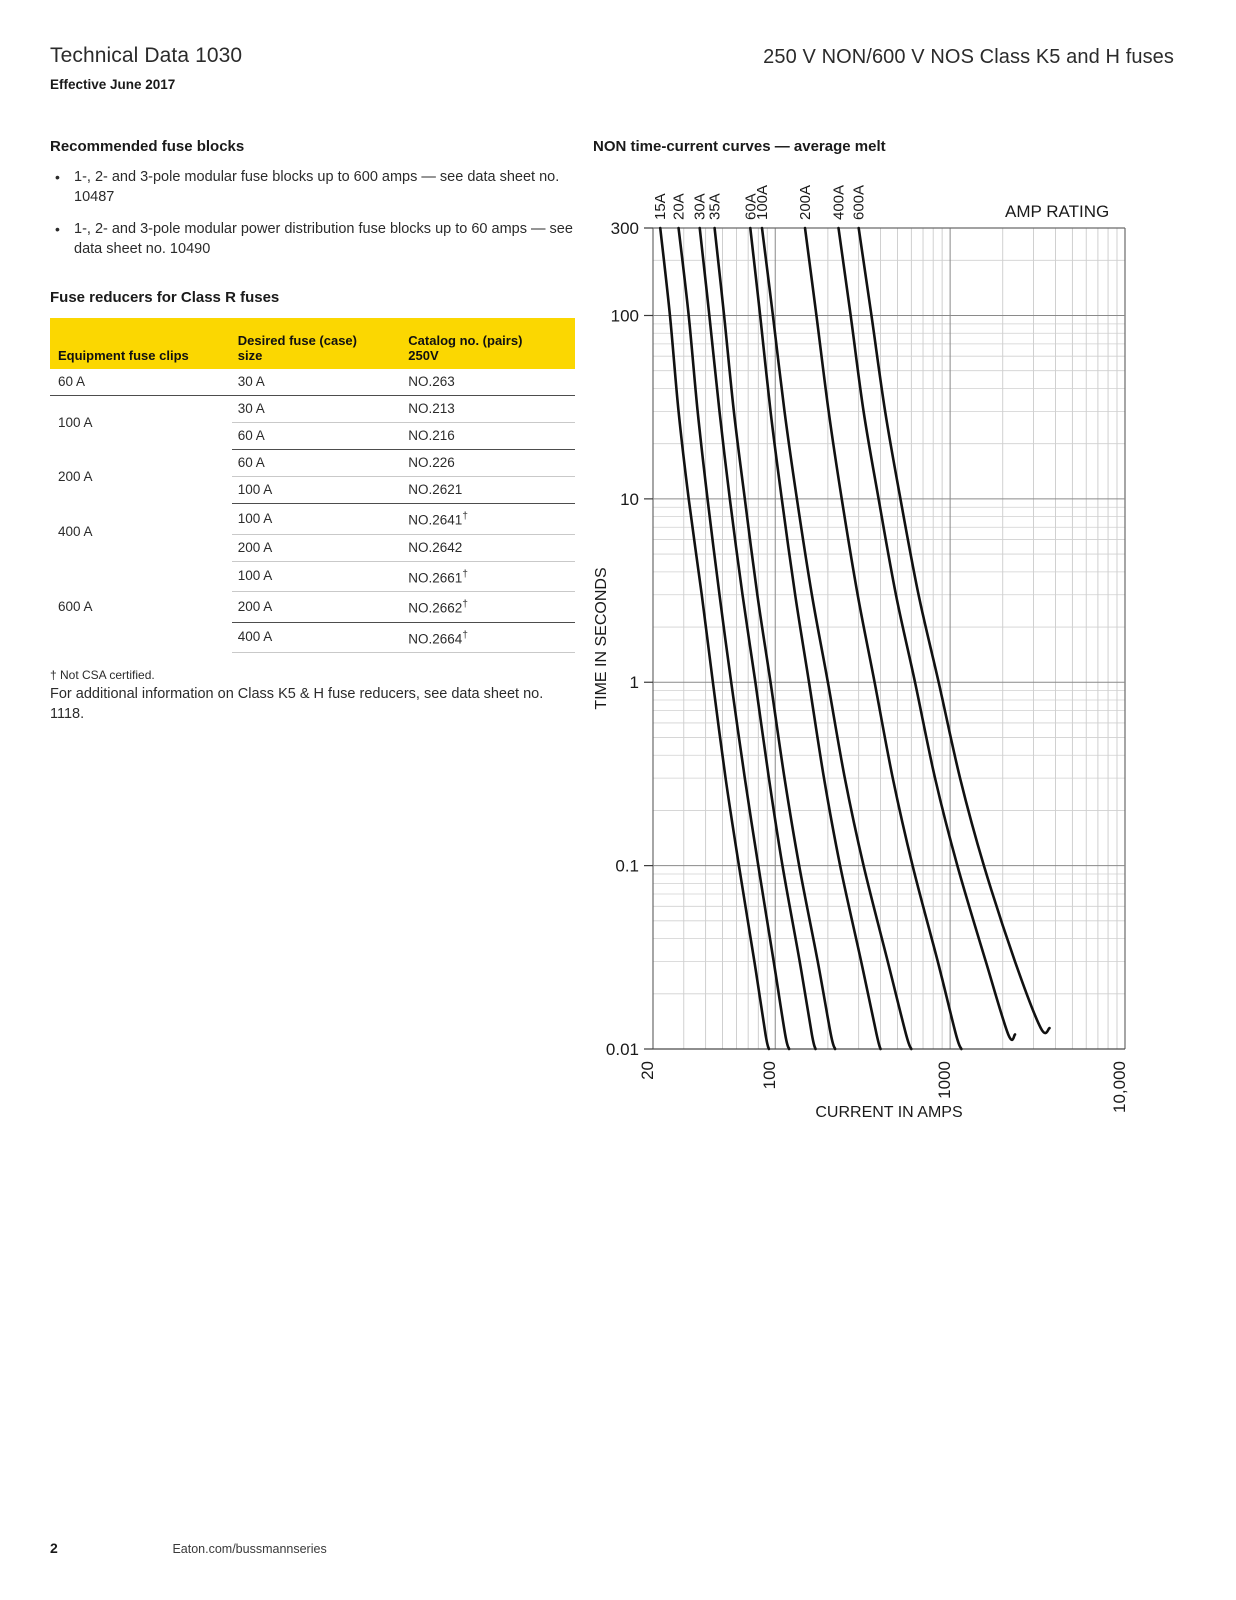 The width and height of the screenshot is (1236, 1600). Describe the element at coordinates (75, 606) in the screenshot. I see `cell-clips: 600 A` at that location.